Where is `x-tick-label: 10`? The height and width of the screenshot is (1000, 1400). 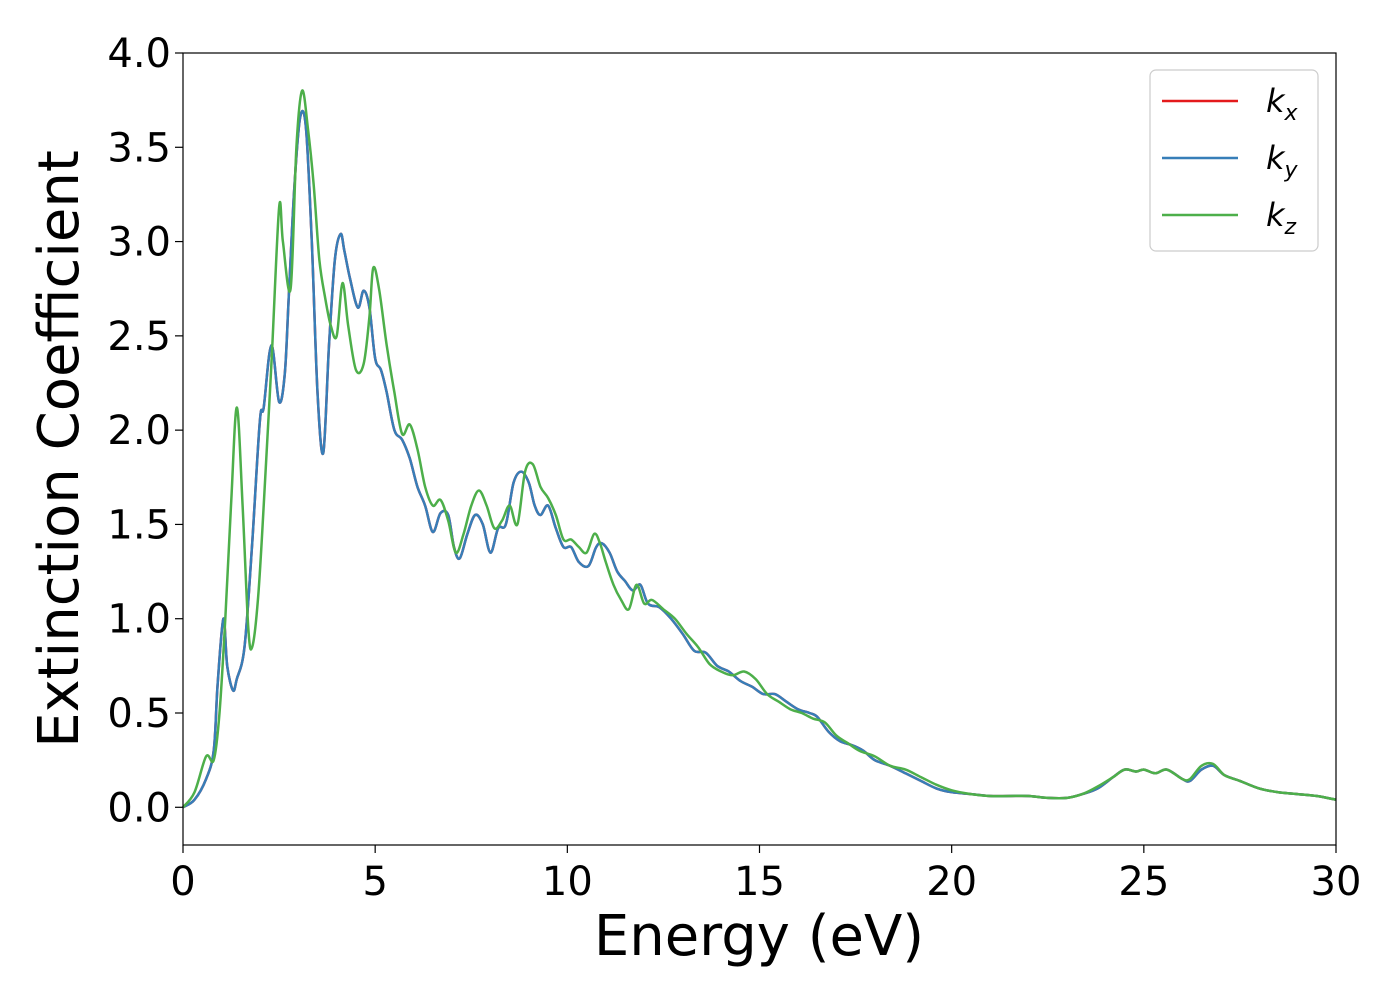 x-tick-label: 10 is located at coordinates (567, 882).